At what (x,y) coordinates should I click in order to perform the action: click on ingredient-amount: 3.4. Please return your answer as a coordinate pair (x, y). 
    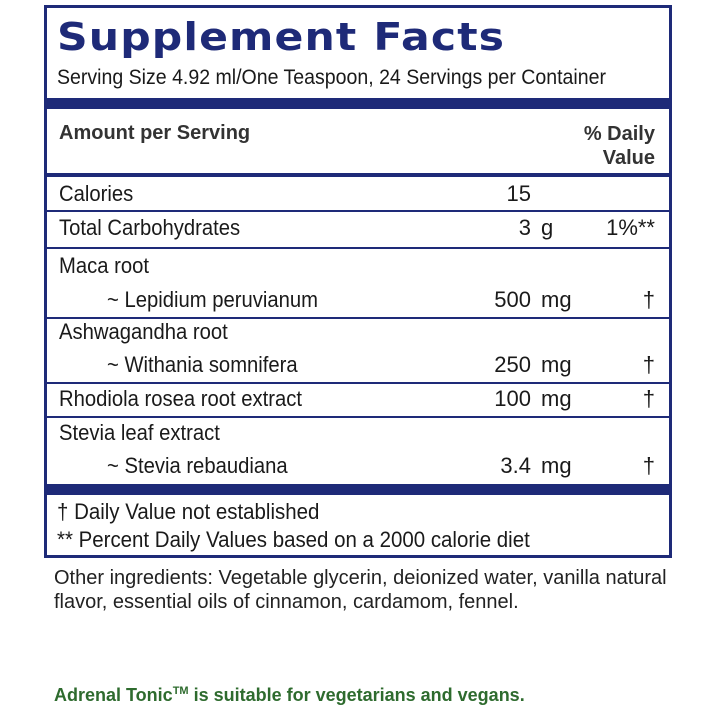
    Looking at the image, I should click on (515, 465).